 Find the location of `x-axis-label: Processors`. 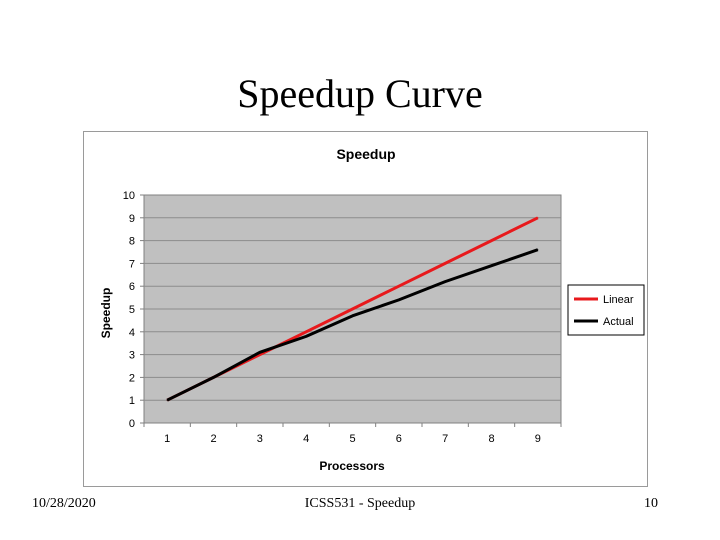

x-axis-label: Processors is located at coordinates (352, 466).